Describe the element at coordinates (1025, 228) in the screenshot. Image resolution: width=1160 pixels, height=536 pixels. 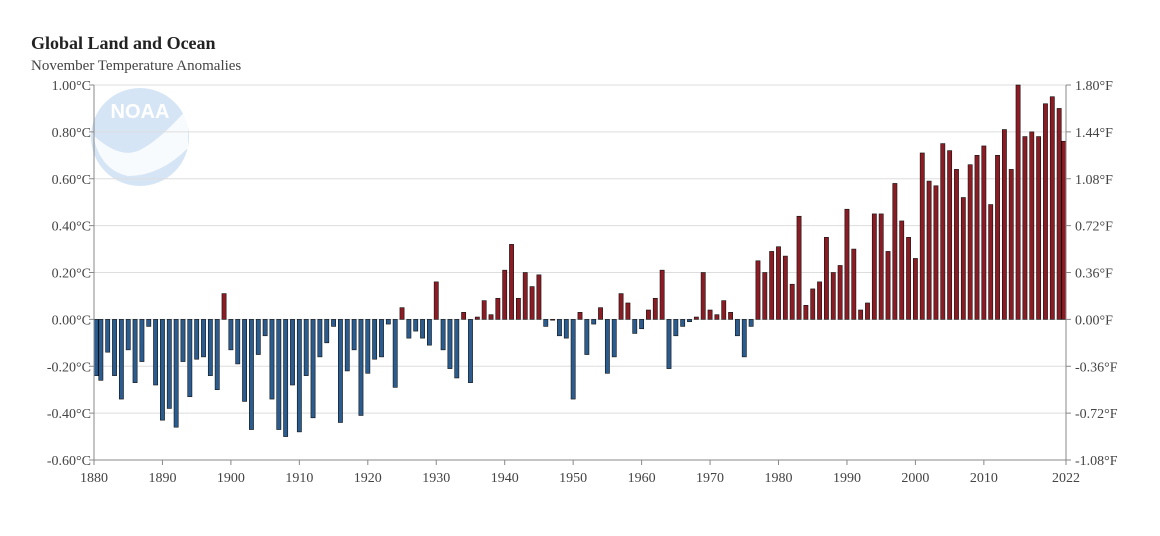
I see `bar-2016` at that location.